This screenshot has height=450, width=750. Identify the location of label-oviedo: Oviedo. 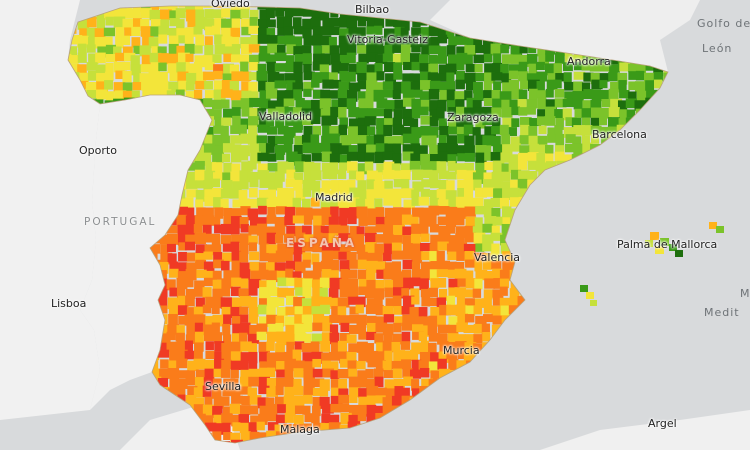
(230, 5).